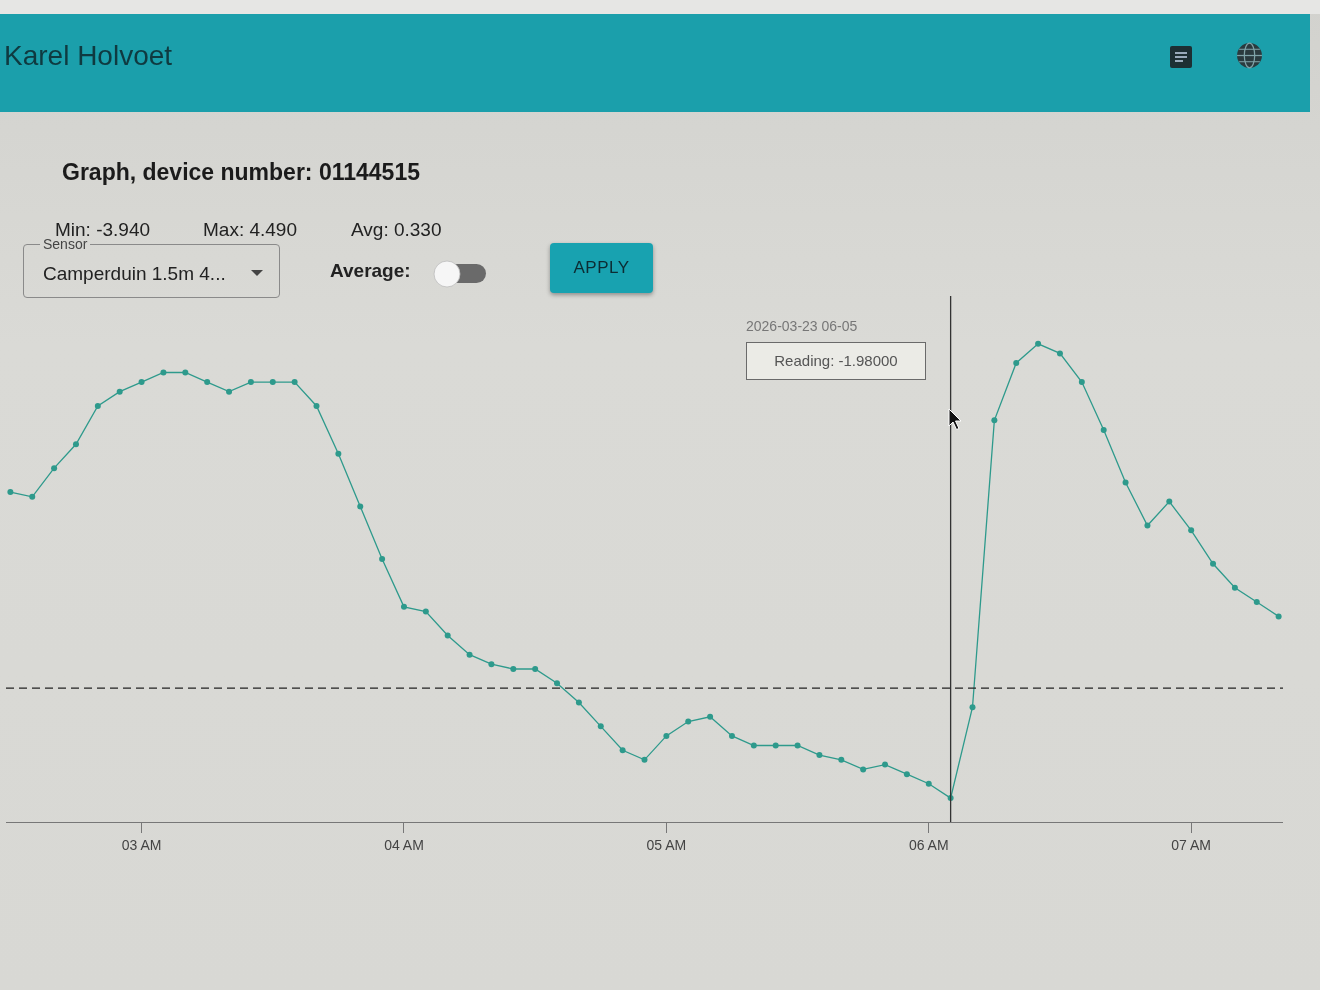 The height and width of the screenshot is (990, 1320). I want to click on text: Karel Holvoet, so click(88, 56).